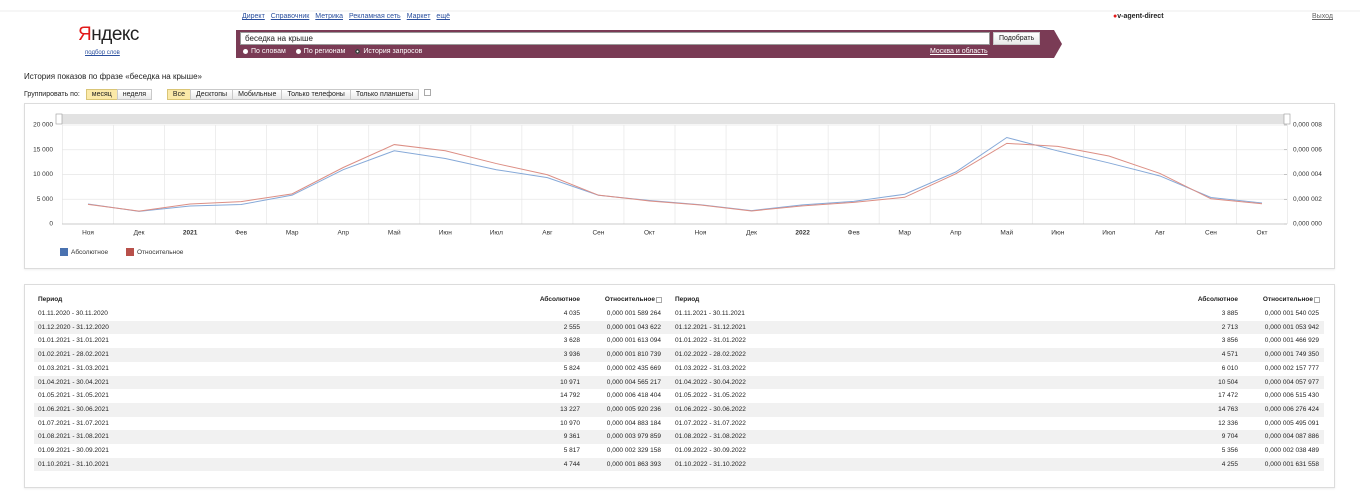 The width and height of the screenshot is (1360, 493). Describe the element at coordinates (190, 233) in the screenshot. I see `x-tick-label: 2021` at that location.